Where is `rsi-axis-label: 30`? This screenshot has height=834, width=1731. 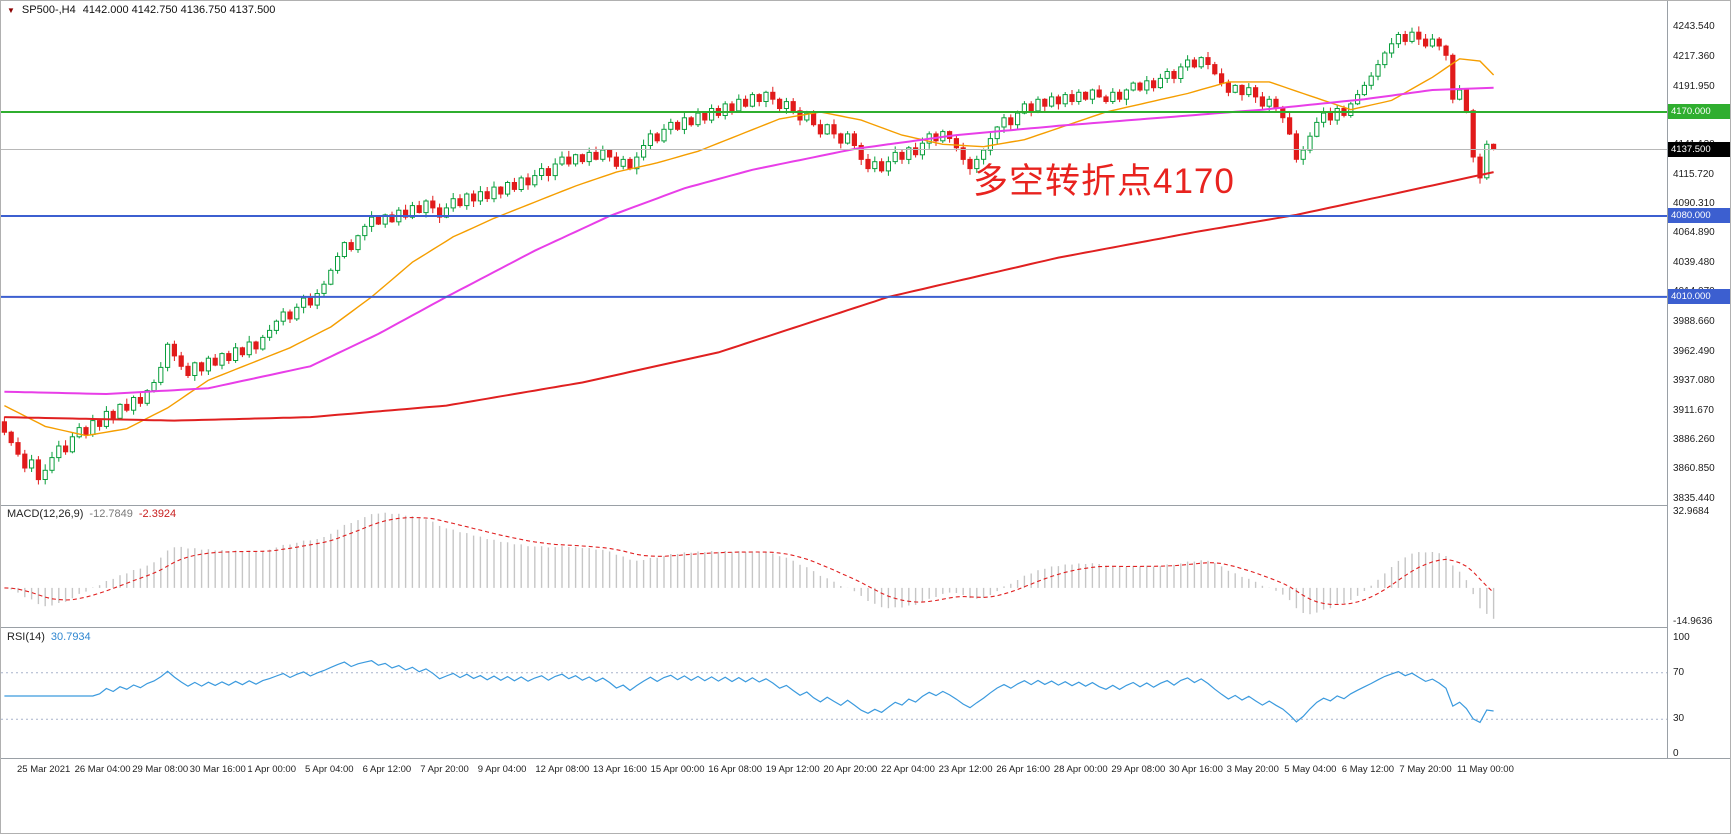 rsi-axis-label: 30 is located at coordinates (1679, 719).